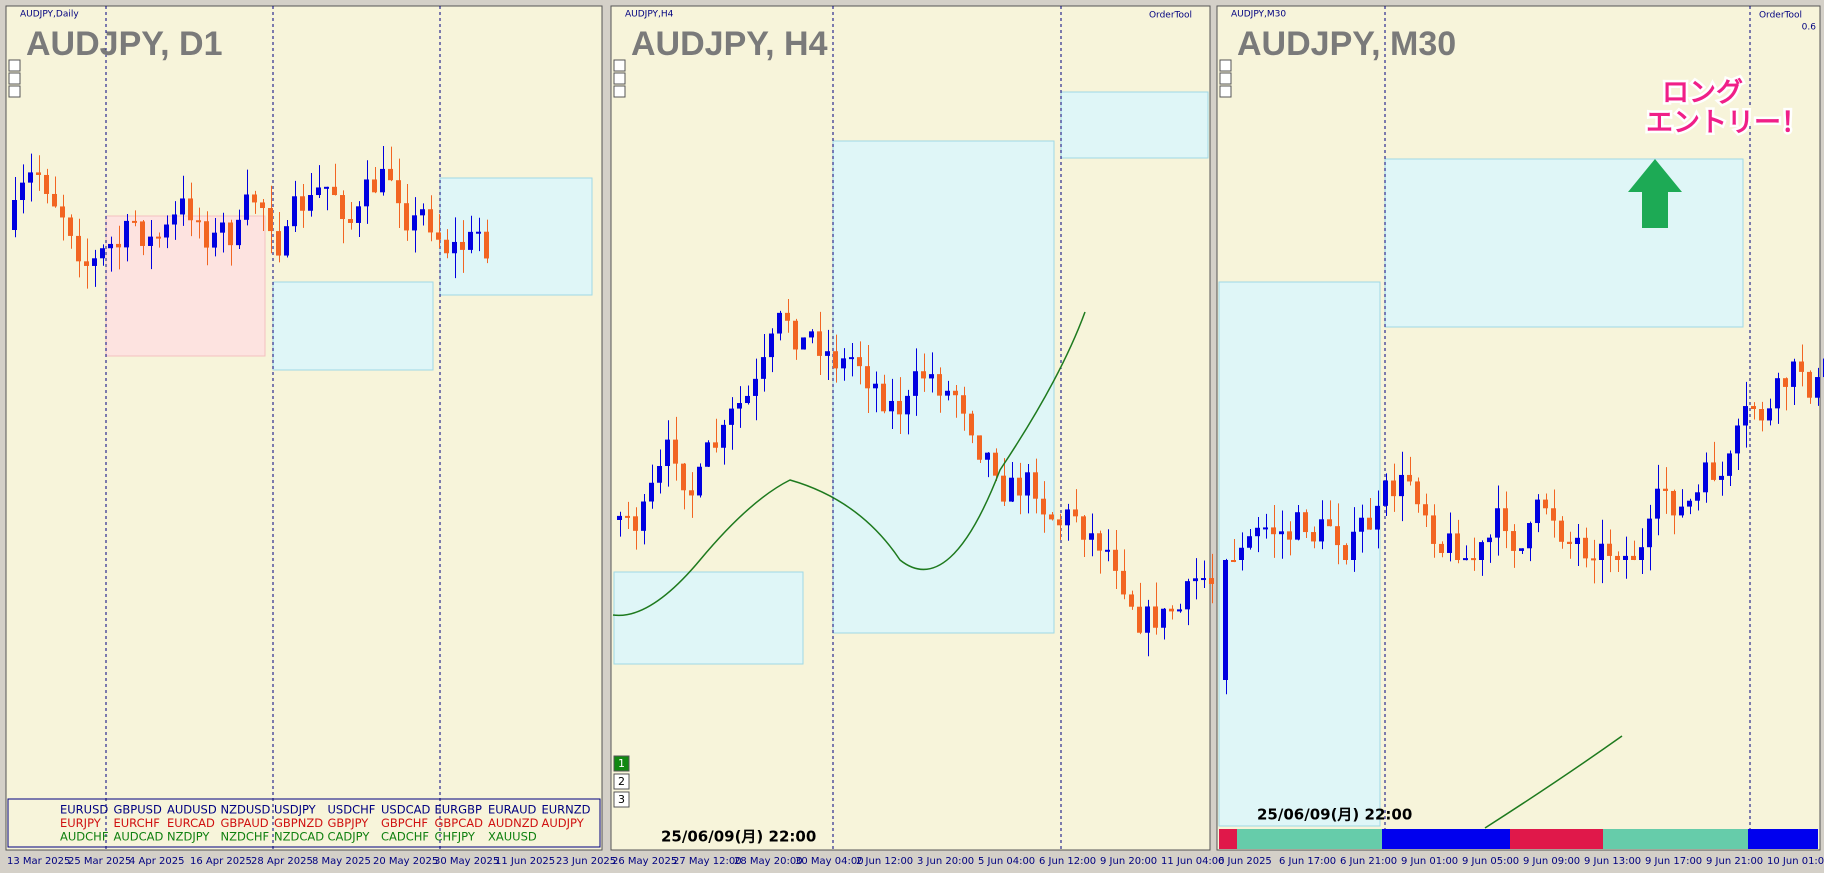 Image resolution: width=1824 pixels, height=873 pixels. What do you see at coordinates (352, 810) in the screenshot?
I see `symbol-button: USDCHF` at bounding box center [352, 810].